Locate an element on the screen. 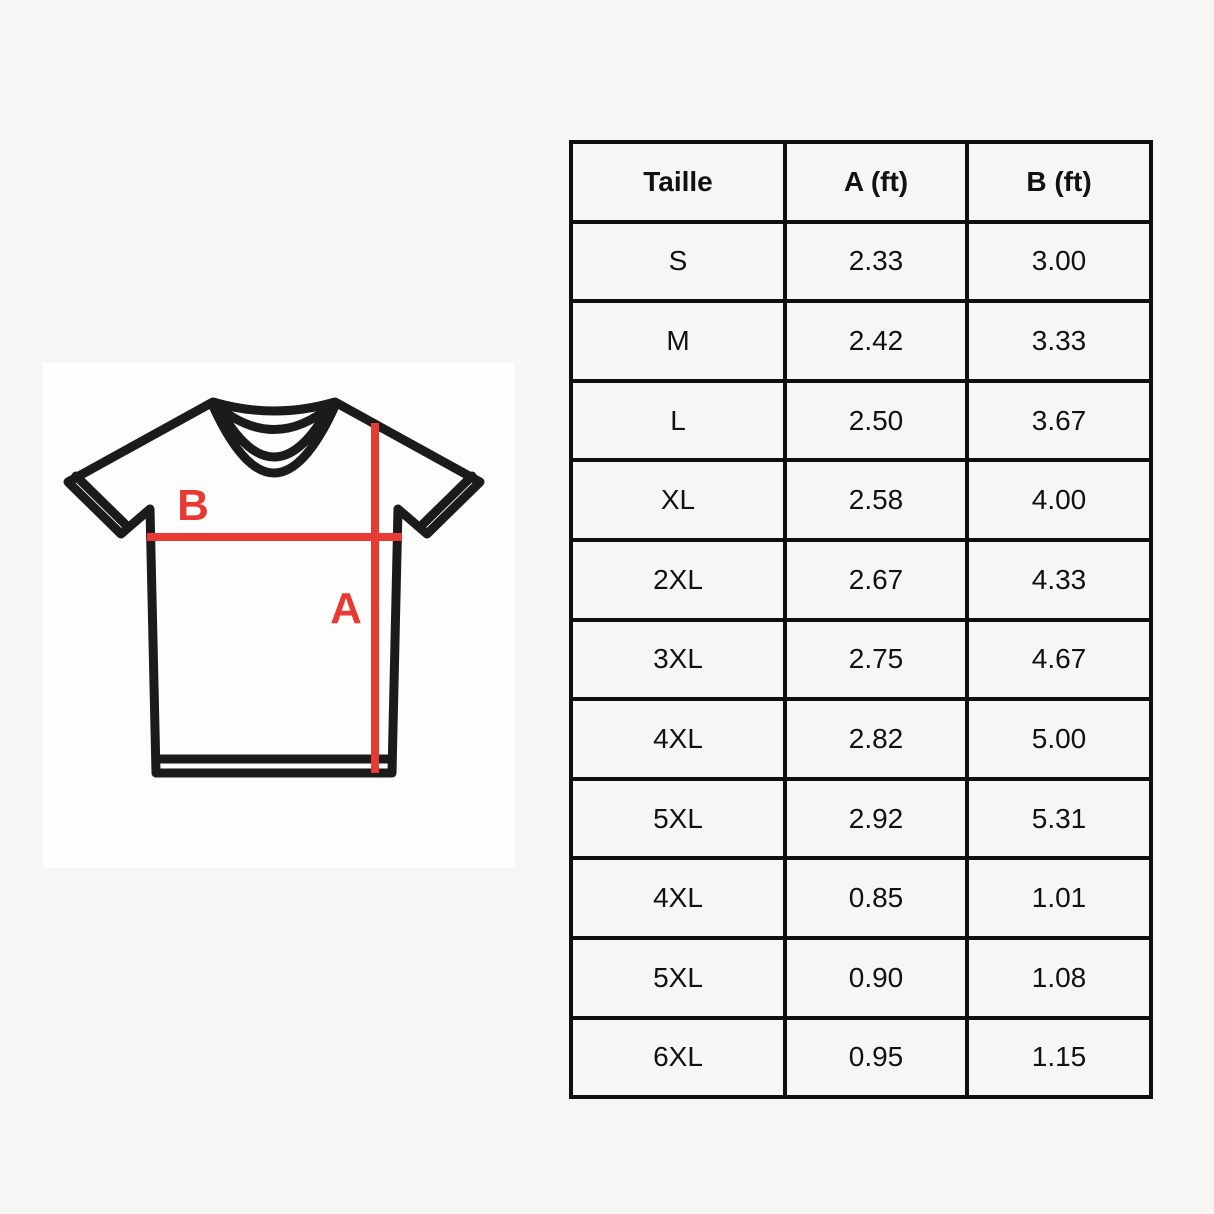  right-cuff-hem-line is located at coordinates (446, 501).